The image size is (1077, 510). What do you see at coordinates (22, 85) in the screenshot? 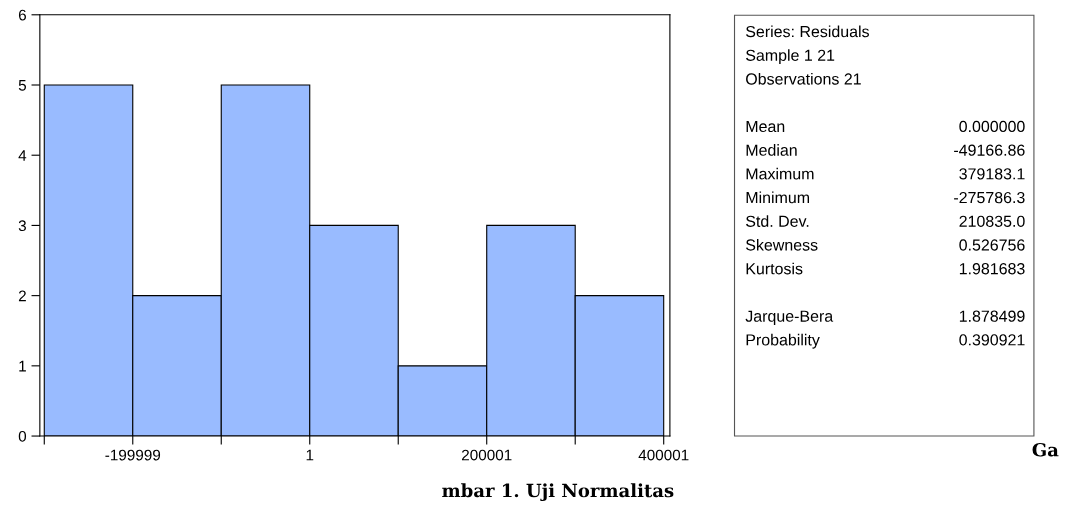
I see `y-tick-label: 5` at bounding box center [22, 85].